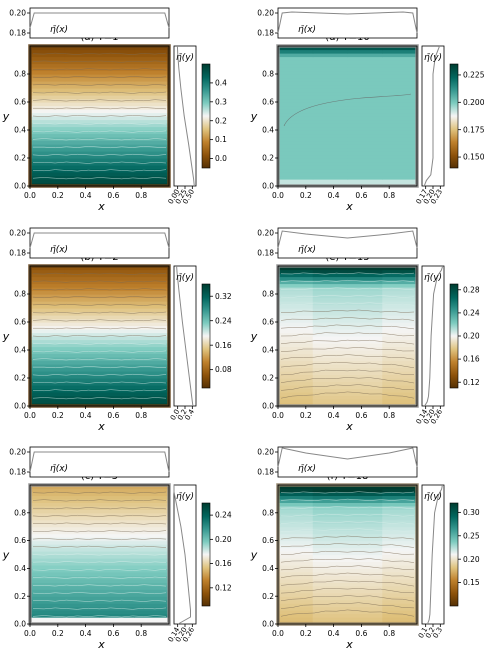 The image size is (491, 658). What do you see at coordinates (268, 540) in the screenshot?
I see `y-tick-label: 0.6` at bounding box center [268, 540].